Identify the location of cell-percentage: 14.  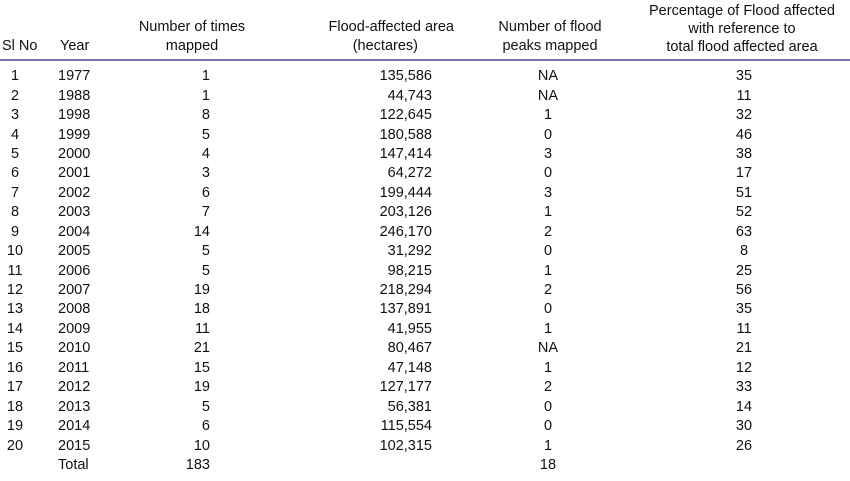
(744, 406).